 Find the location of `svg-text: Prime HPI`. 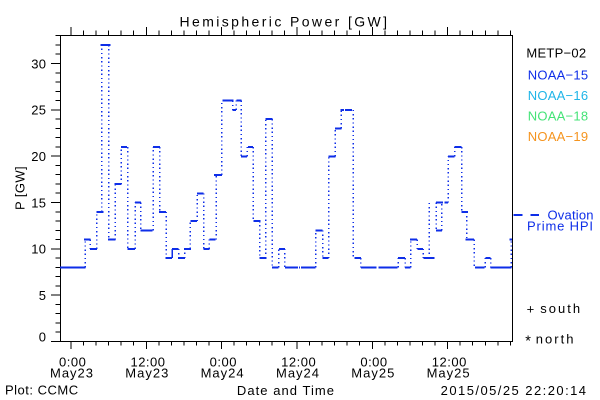

svg-text: Prime HPI is located at coordinates (560, 226).